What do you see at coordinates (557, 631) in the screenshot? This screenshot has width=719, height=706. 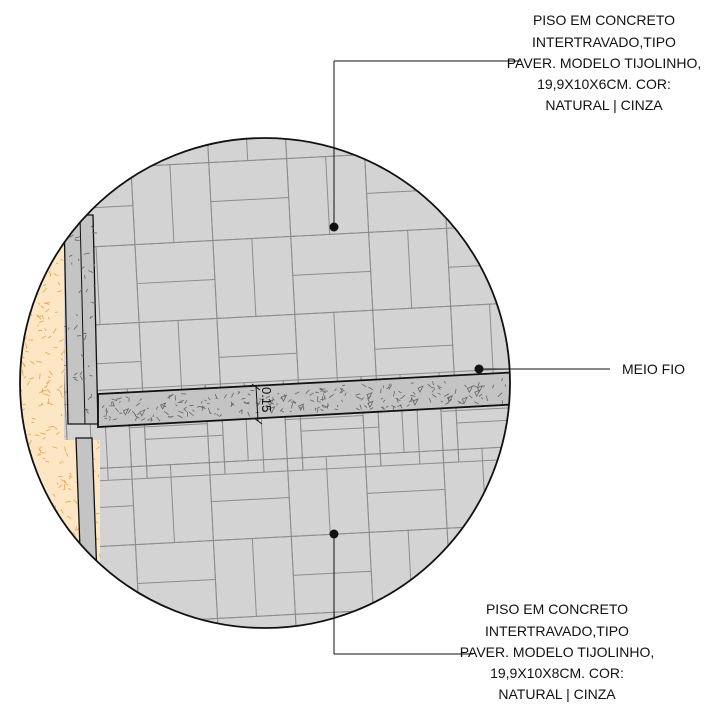 I see `label-bottom-line-2: INTERTRAVADO,TIPO` at bounding box center [557, 631].